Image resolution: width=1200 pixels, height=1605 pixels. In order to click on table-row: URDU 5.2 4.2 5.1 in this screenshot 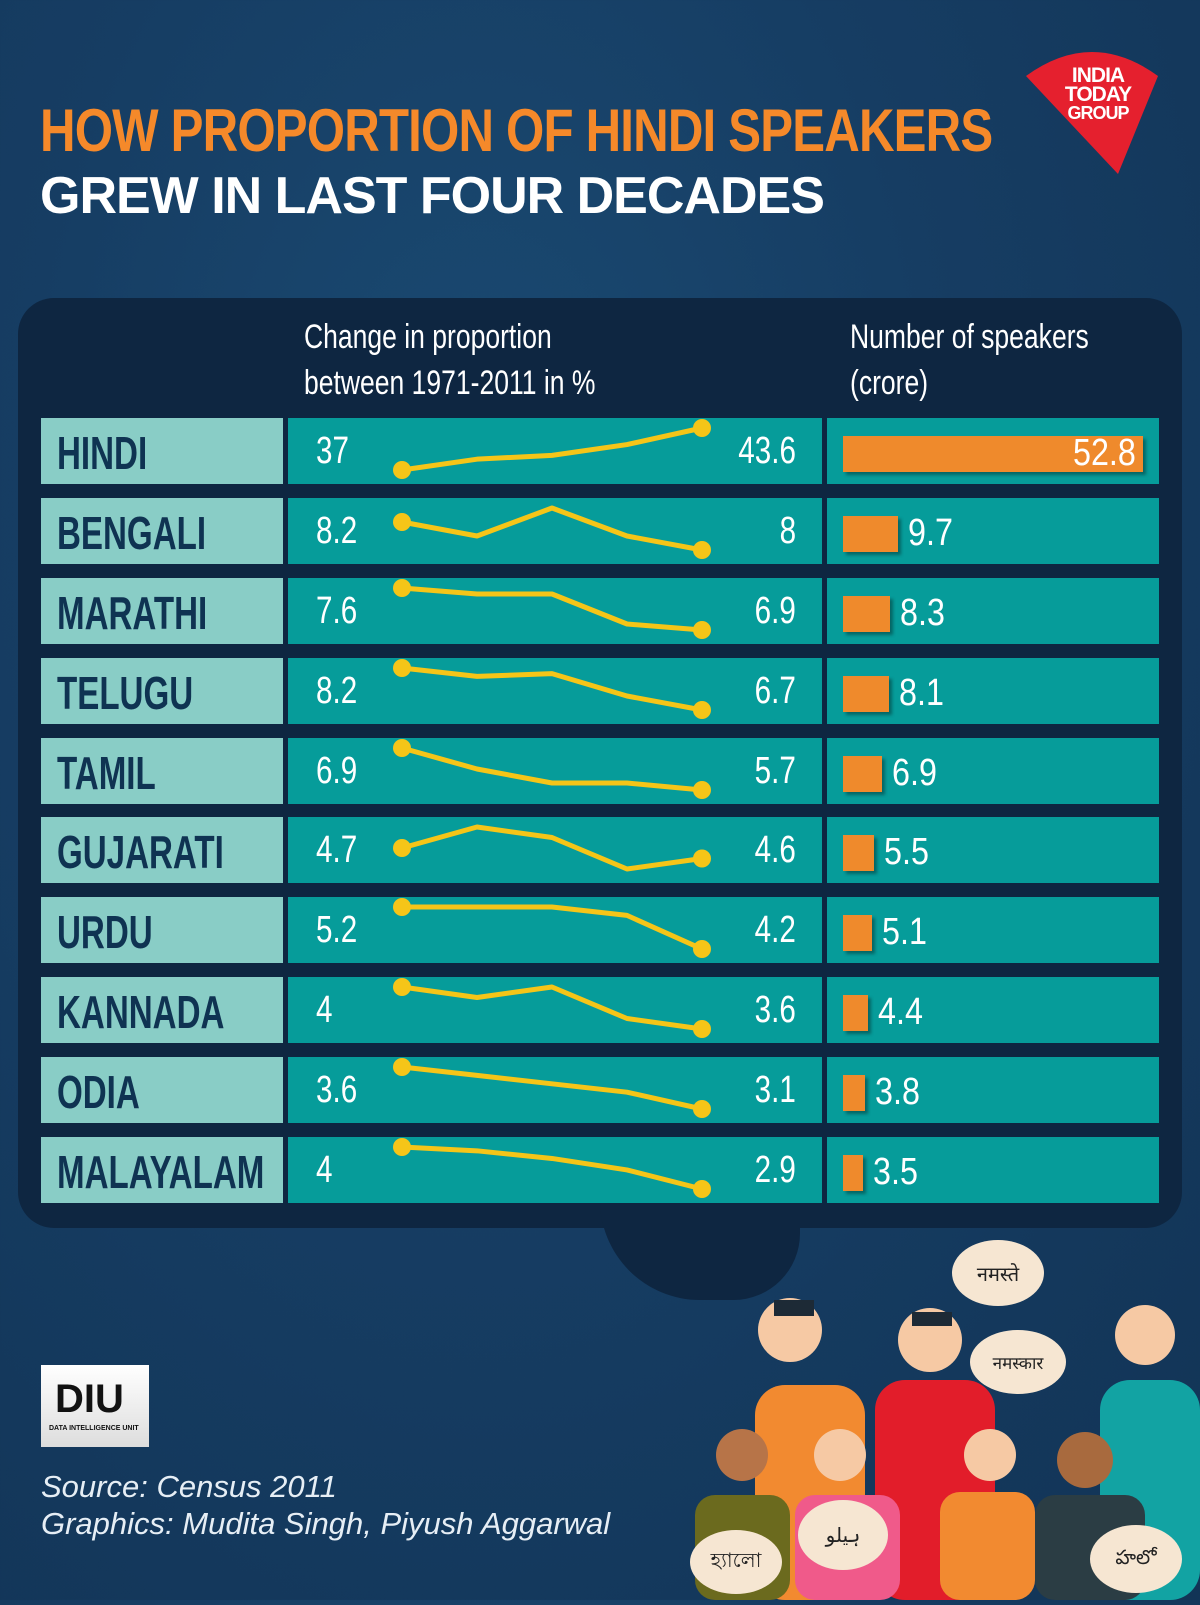, I will do `click(600, 930)`.